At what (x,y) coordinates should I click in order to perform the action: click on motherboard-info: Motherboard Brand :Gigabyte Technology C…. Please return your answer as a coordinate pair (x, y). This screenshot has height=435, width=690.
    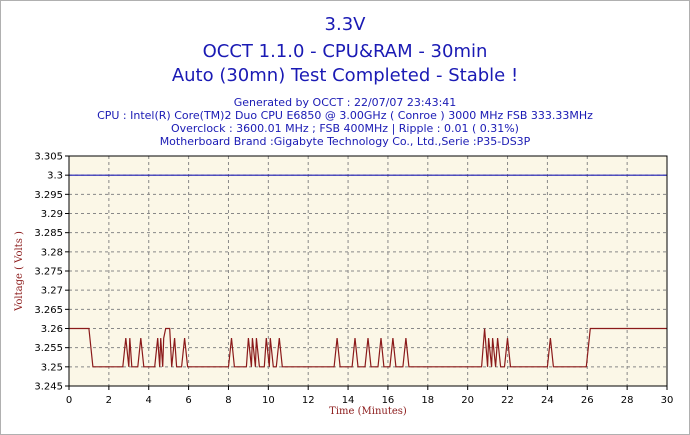
    Looking at the image, I should click on (345, 141).